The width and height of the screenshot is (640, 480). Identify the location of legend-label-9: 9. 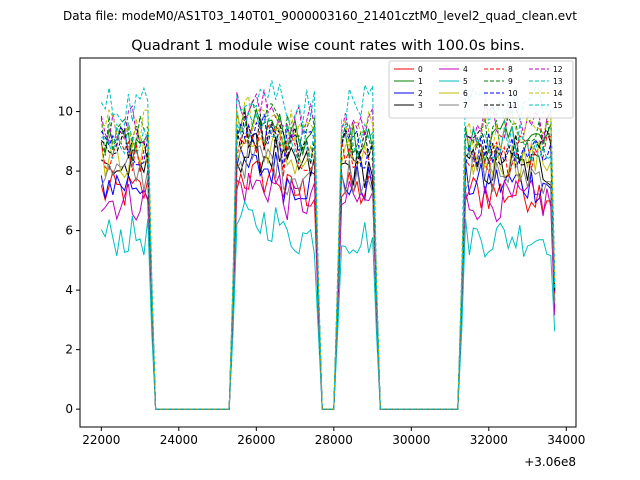
(510, 81).